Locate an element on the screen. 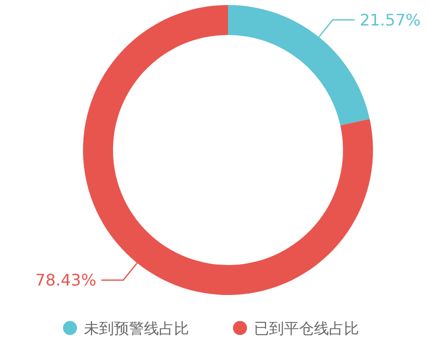  data-label: 78.43% is located at coordinates (65, 280).